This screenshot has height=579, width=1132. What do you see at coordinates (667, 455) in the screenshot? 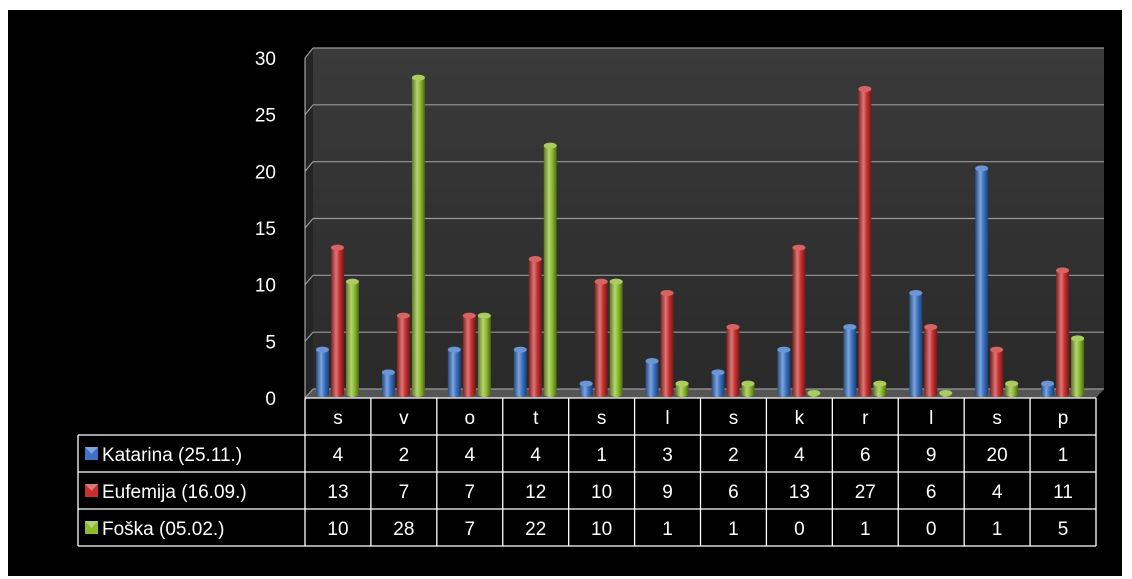
I see `data-label: 3` at bounding box center [667, 455].